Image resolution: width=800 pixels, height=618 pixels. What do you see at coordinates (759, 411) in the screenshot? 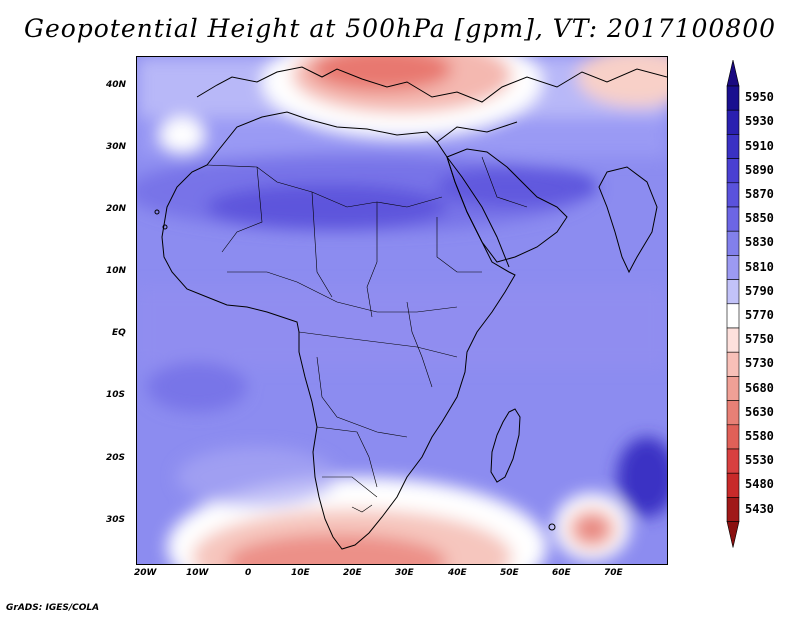
I see `colorbar-label: 5630` at bounding box center [759, 411].